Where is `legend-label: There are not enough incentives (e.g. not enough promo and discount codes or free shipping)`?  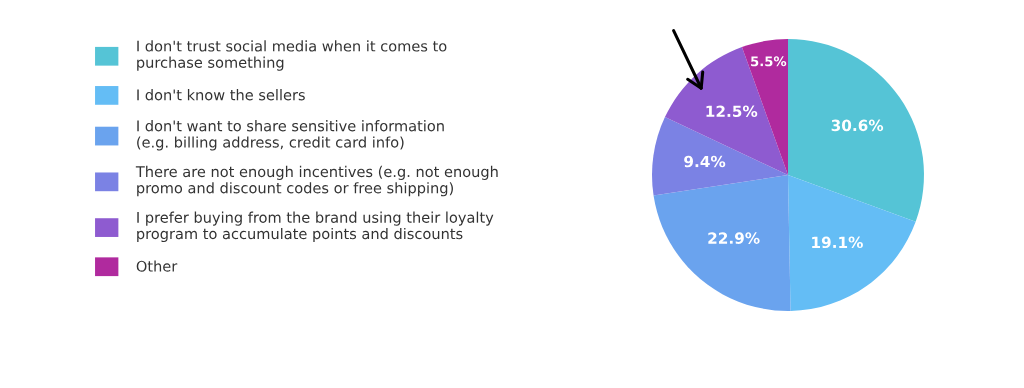 legend-label: There are not enough incentives (e.g. not enough promo and discount codes or free shipping) is located at coordinates (316, 181).